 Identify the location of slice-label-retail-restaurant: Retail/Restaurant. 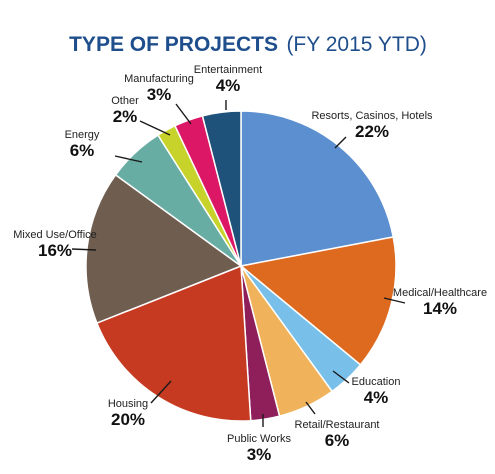
(337, 425).